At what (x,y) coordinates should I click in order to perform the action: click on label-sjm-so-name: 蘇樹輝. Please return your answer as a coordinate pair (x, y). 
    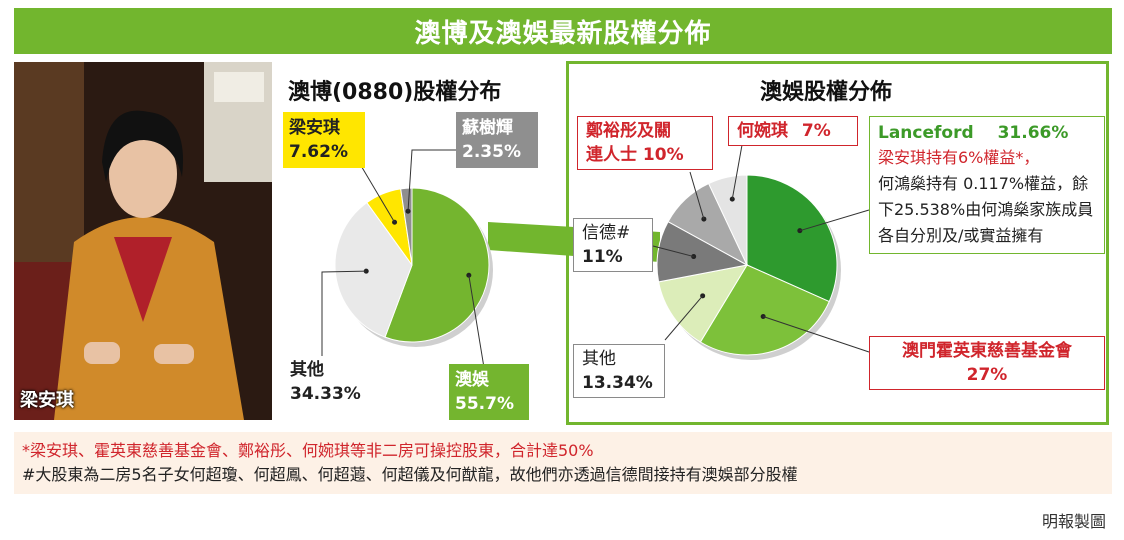
    Looking at the image, I should click on (487, 128).